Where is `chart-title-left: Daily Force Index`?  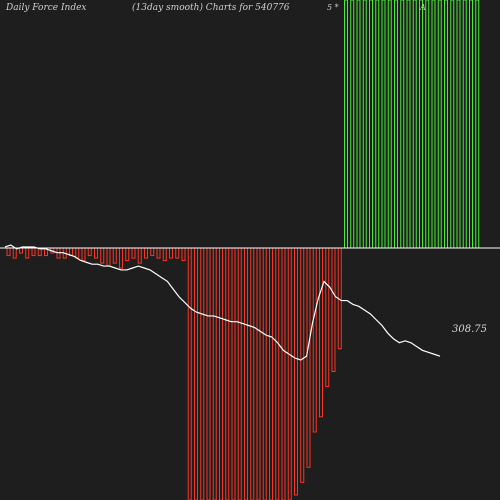
chart-title-left: Daily Force Index is located at coordinates (46, 8).